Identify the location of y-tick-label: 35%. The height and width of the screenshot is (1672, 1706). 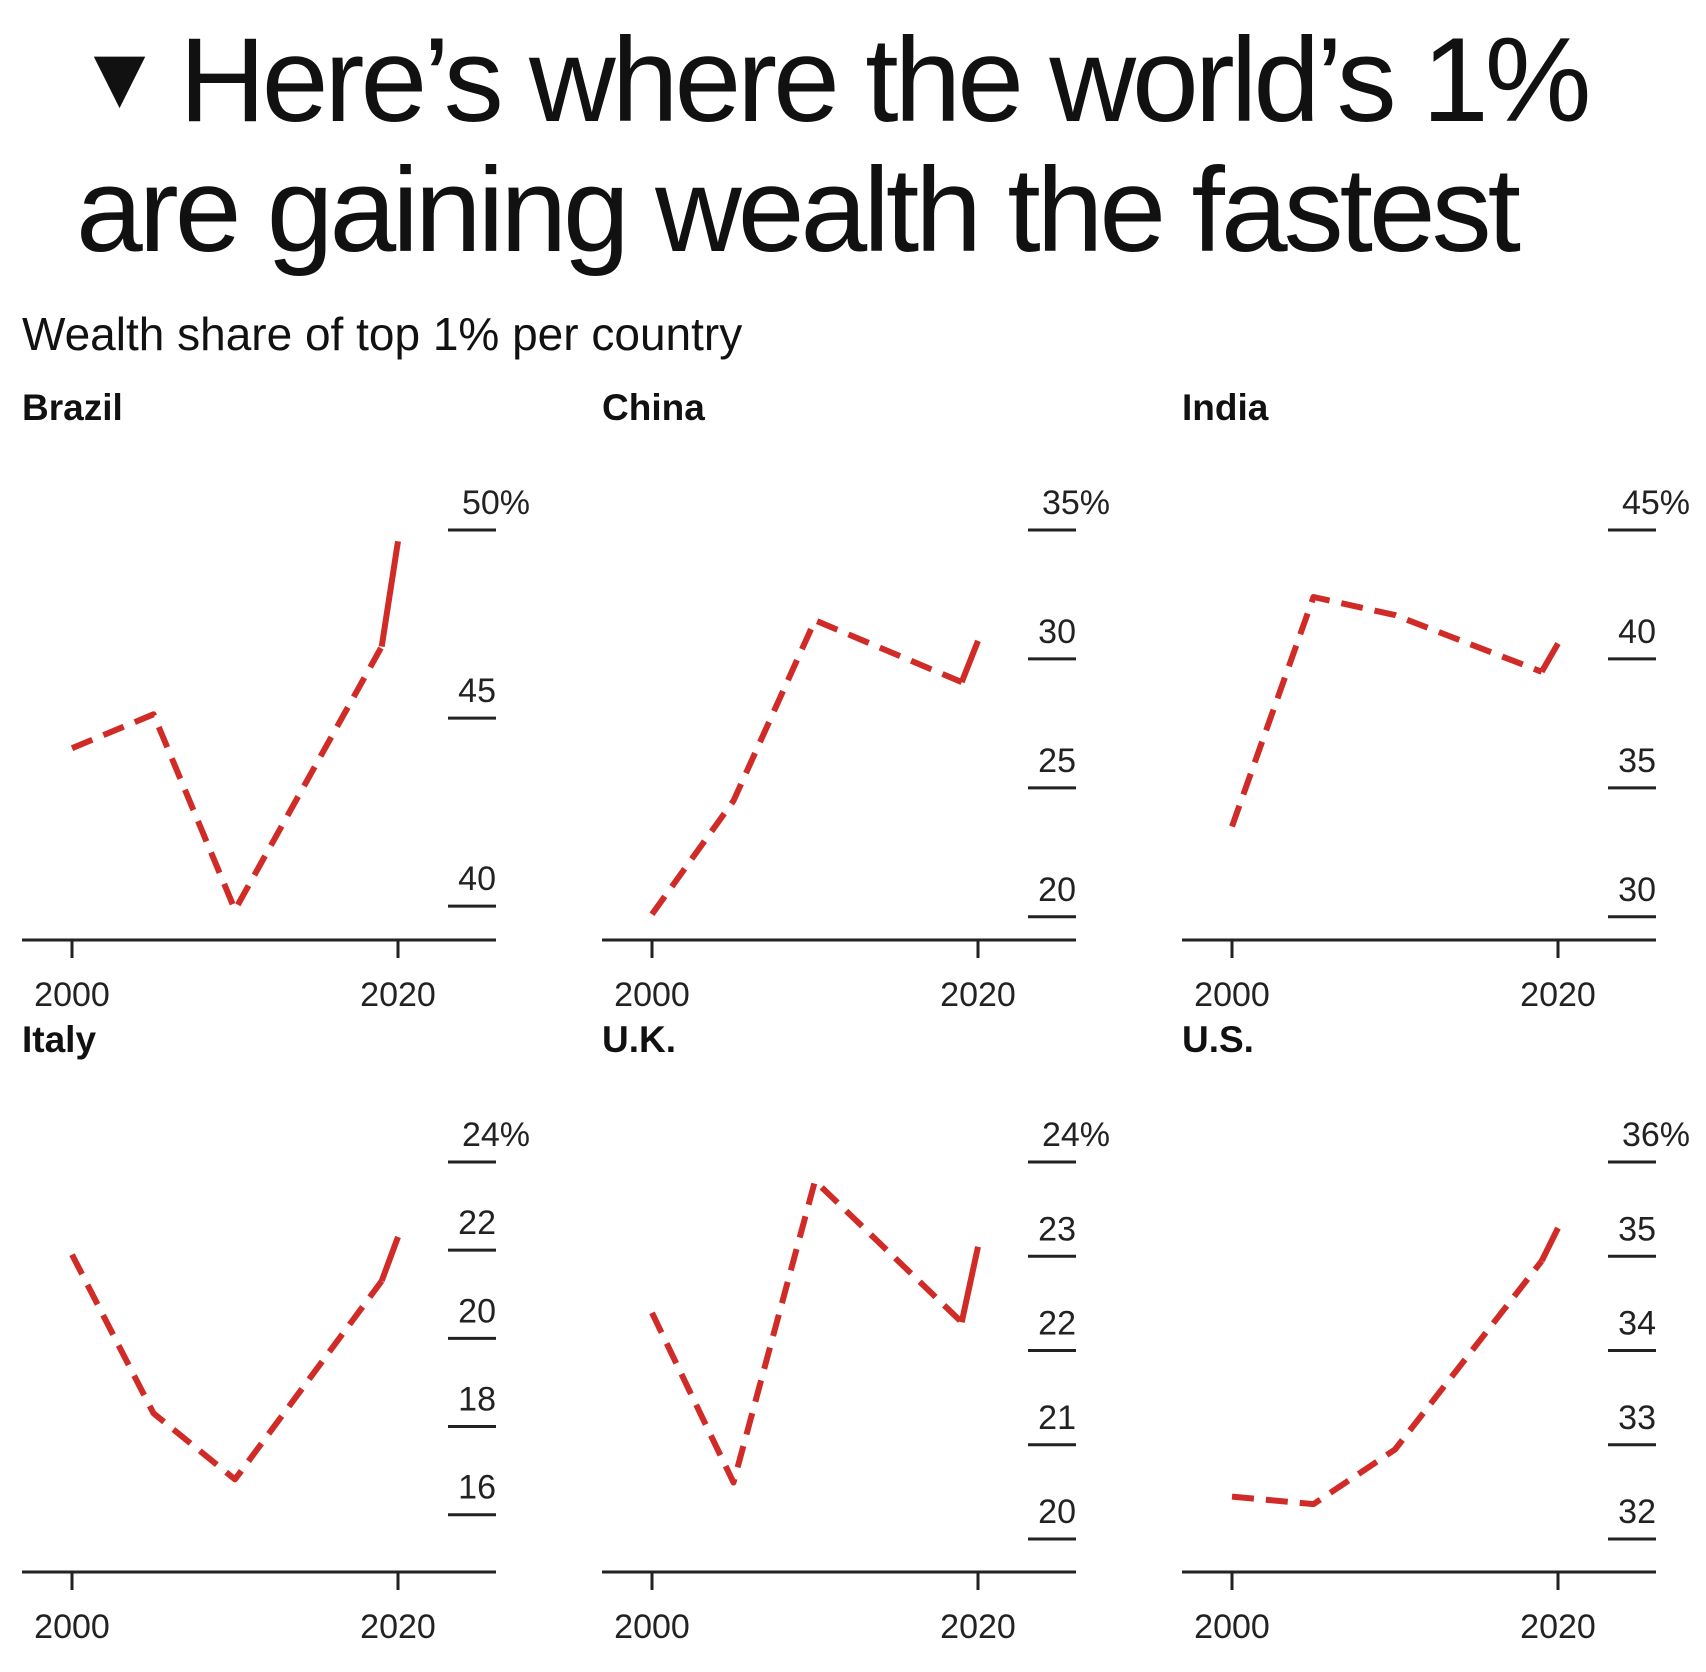
(1076, 503).